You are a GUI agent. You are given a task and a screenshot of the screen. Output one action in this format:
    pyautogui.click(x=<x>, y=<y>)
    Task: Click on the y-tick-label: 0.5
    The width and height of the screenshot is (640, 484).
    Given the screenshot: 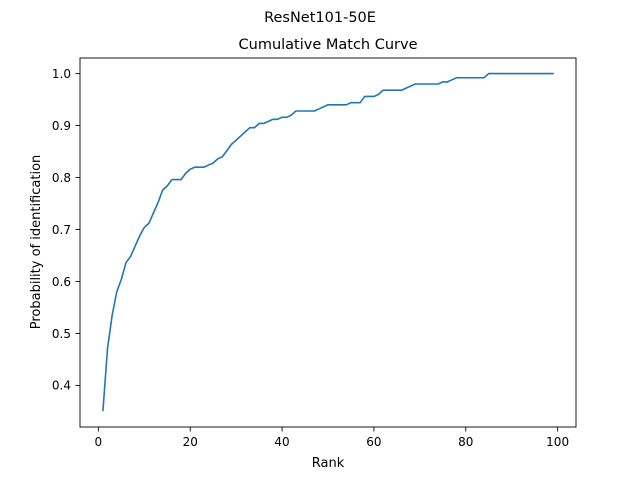 What is the action you would take?
    pyautogui.click(x=61, y=334)
    